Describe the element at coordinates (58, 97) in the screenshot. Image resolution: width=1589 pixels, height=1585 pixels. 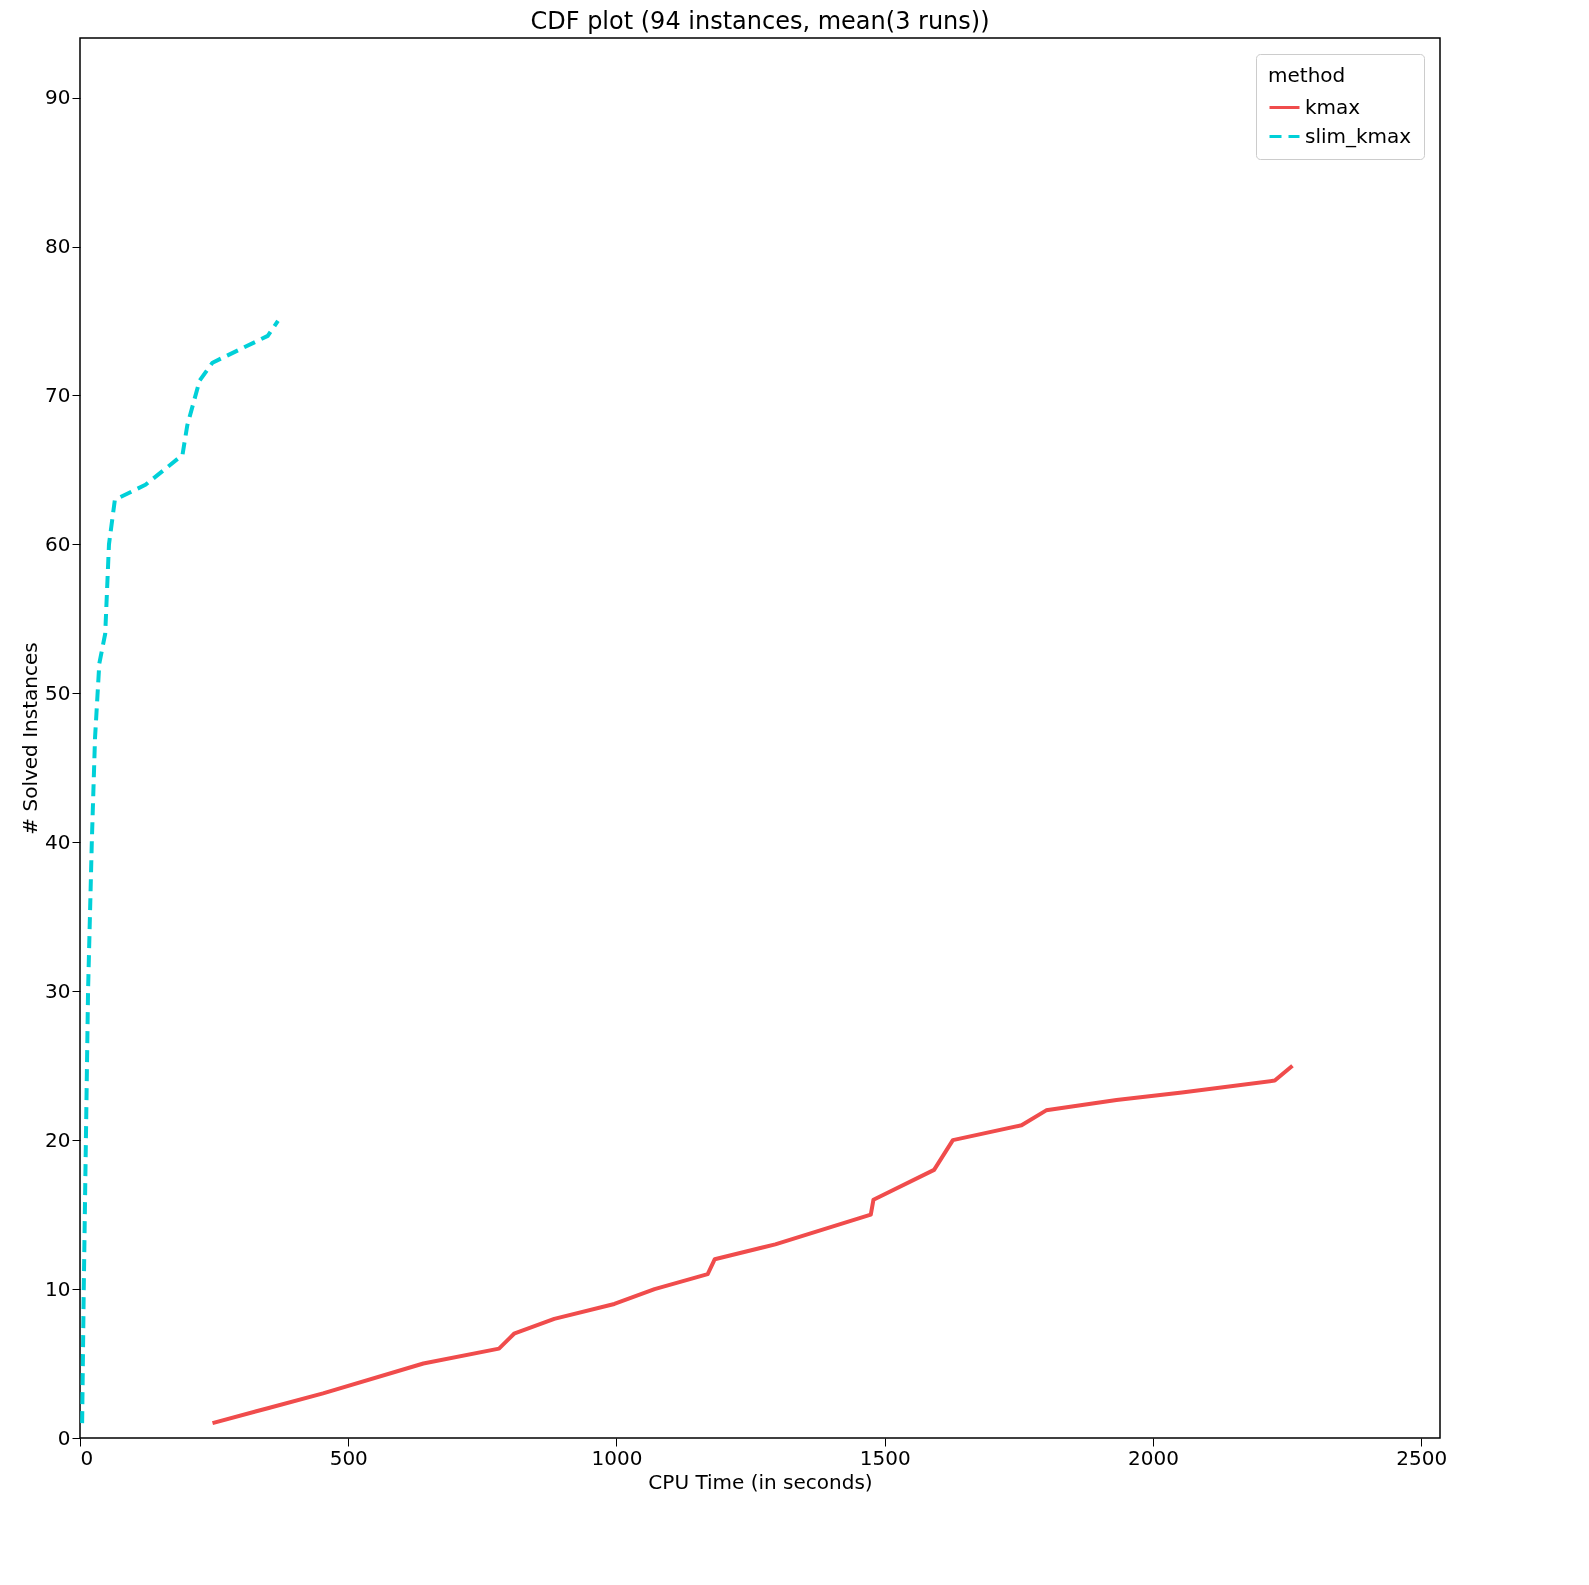
I see `y-tick-label: 90` at that location.